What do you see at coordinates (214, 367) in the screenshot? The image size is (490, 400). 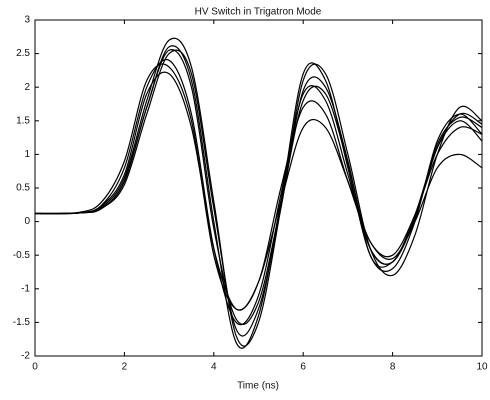 I see `x-tick-label: 4` at bounding box center [214, 367].